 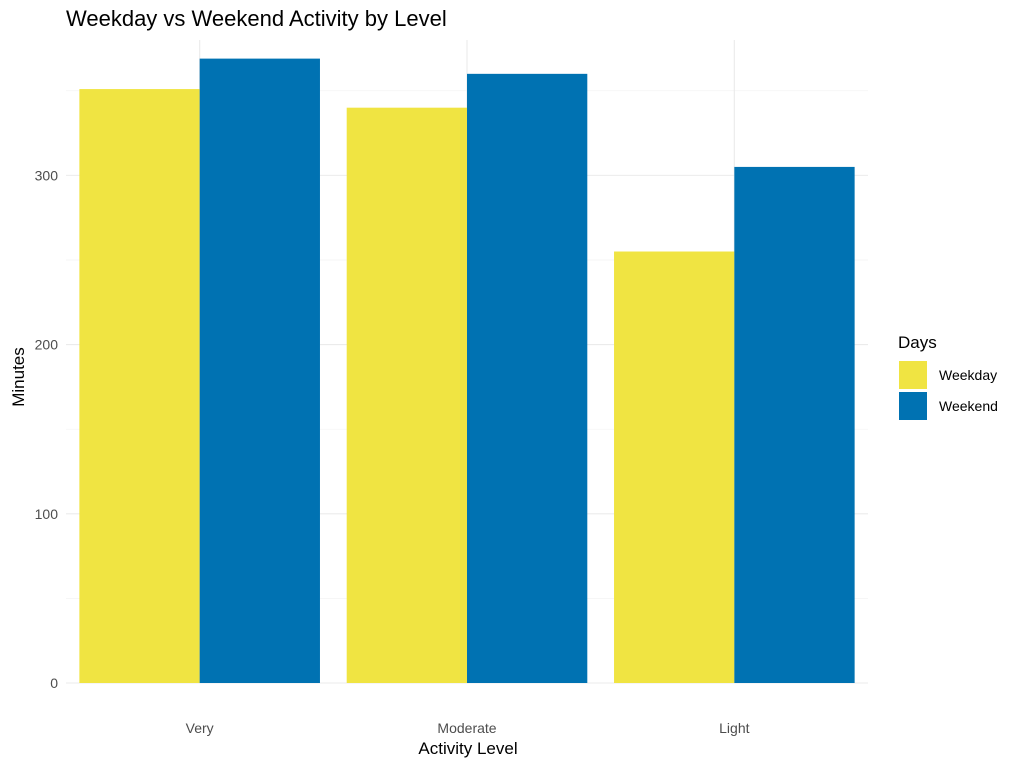 What do you see at coordinates (913, 406) in the screenshot?
I see `legend-key-weekend` at bounding box center [913, 406].